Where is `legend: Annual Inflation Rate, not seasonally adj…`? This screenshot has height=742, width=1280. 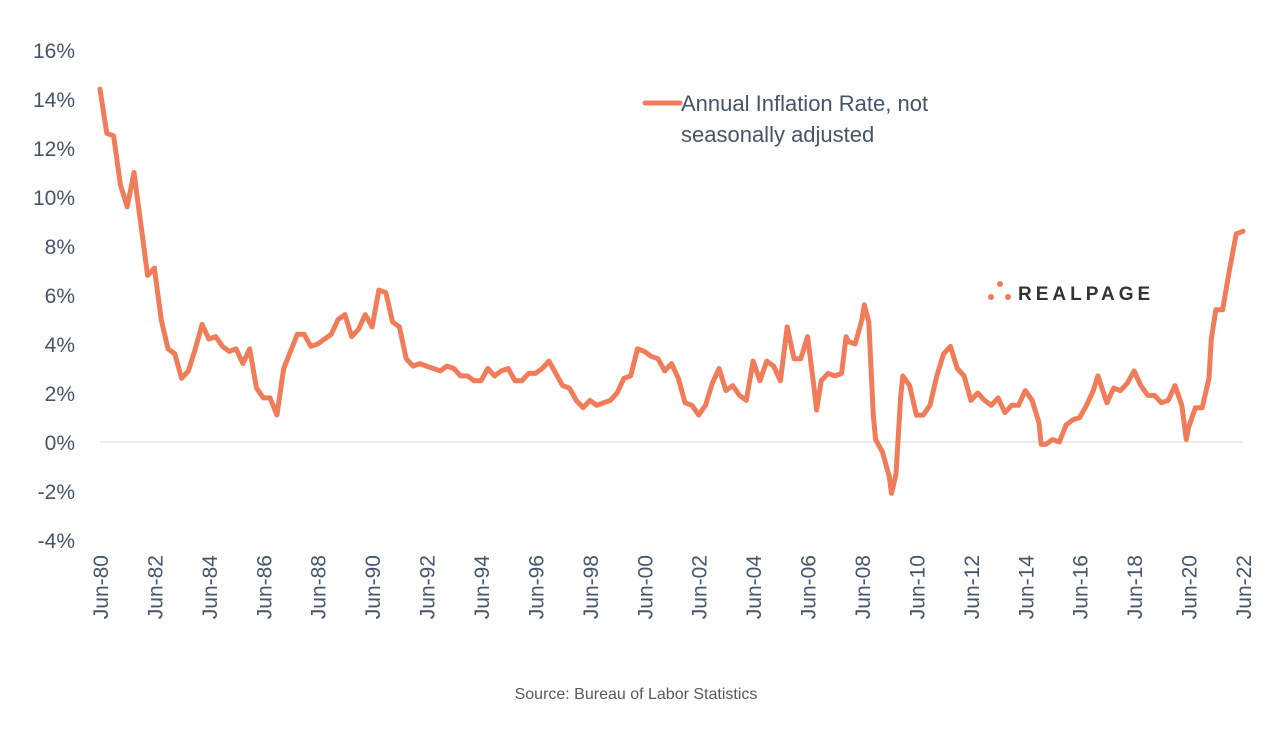
legend: Annual Inflation Rate, not seasonally adj… is located at coordinates (785, 119).